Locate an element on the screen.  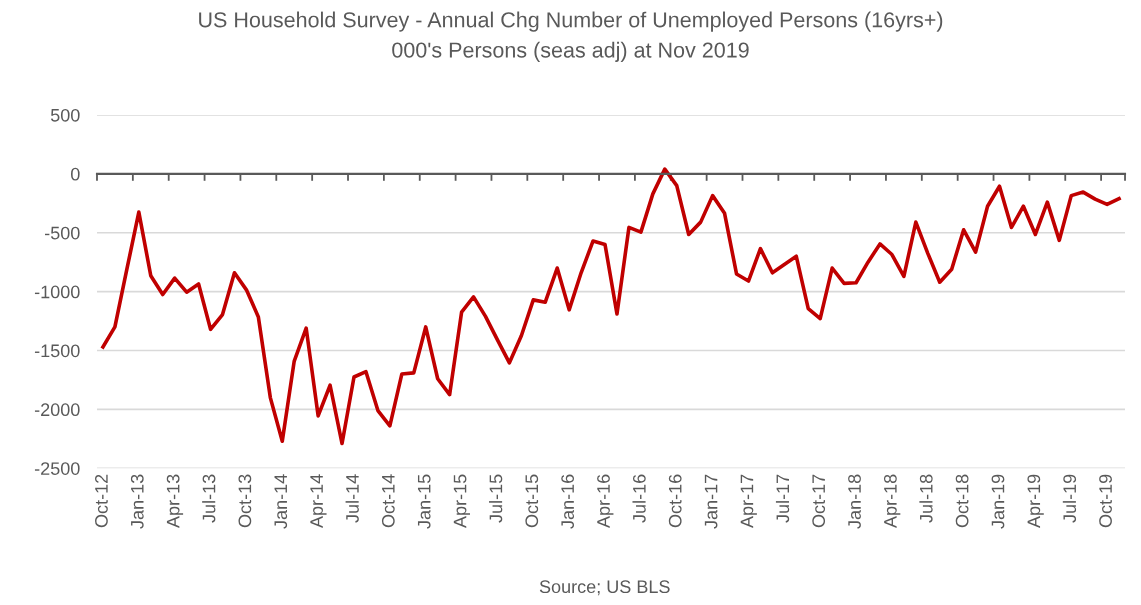
x-tick-label: Jul-14 is located at coordinates (352, 498).